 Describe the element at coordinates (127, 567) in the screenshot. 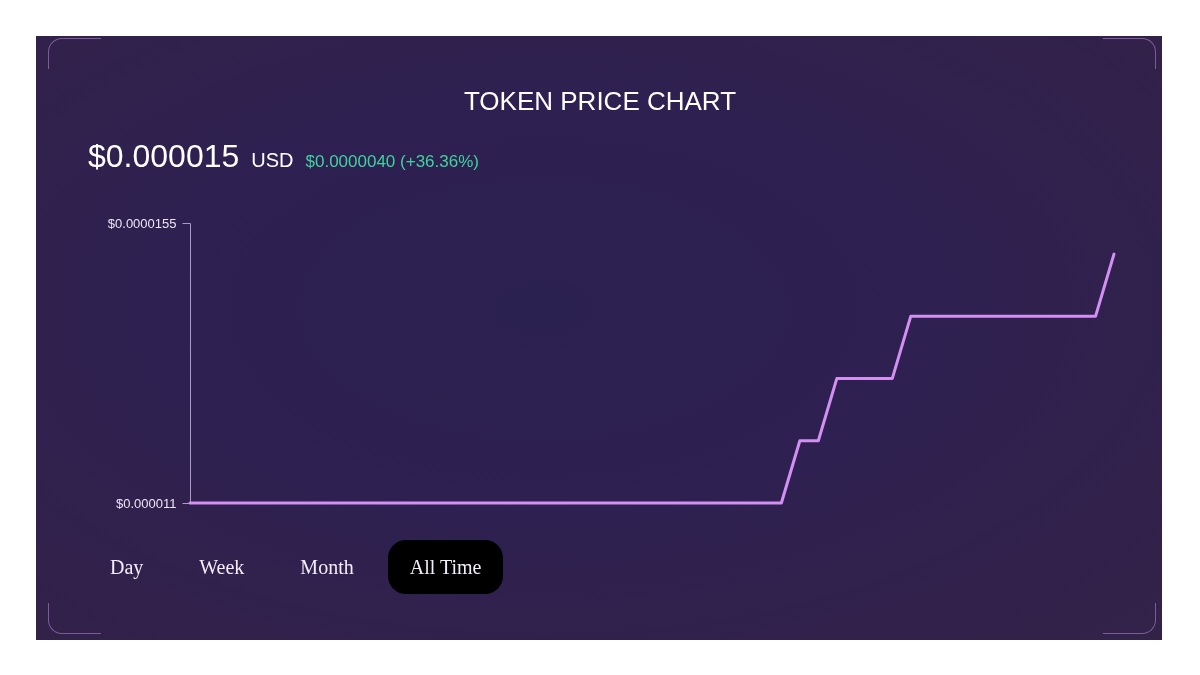

I see `range-button: Day` at that location.